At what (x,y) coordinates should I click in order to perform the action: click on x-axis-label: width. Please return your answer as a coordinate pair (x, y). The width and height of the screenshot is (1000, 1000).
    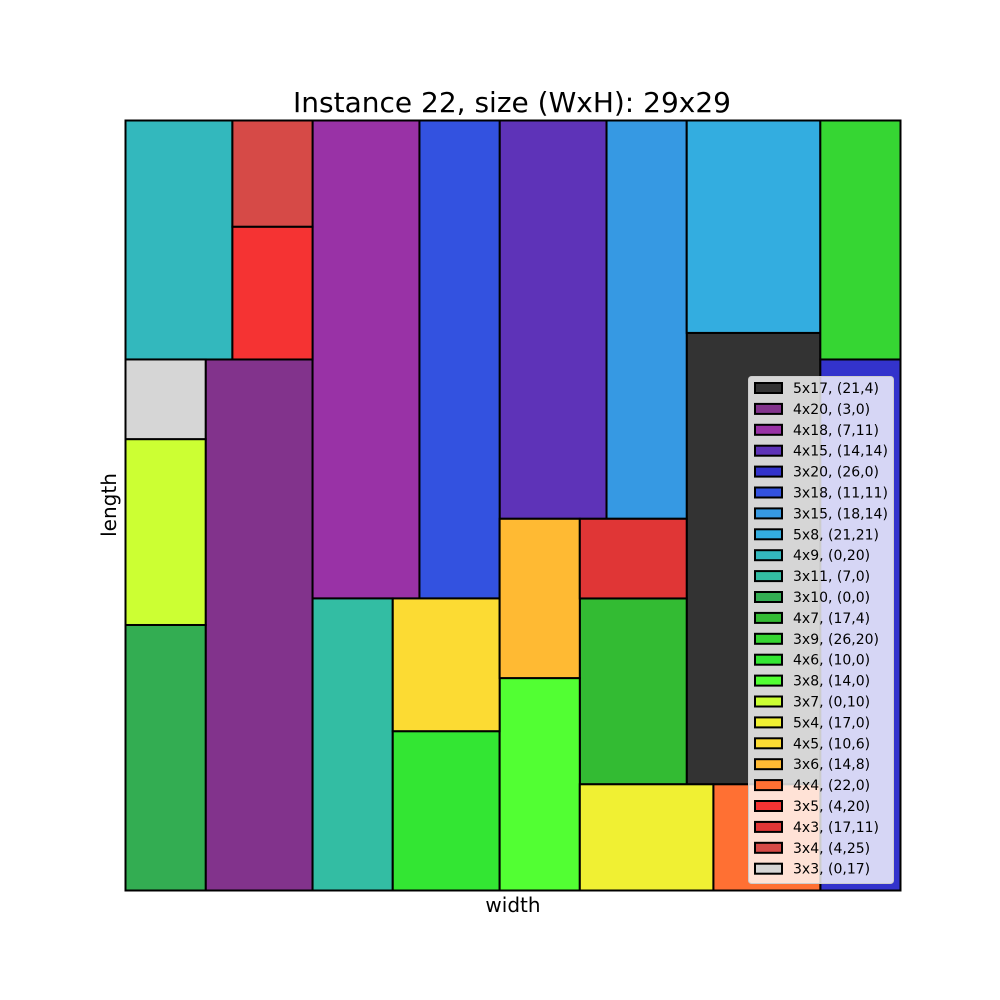
    Looking at the image, I should click on (512, 905).